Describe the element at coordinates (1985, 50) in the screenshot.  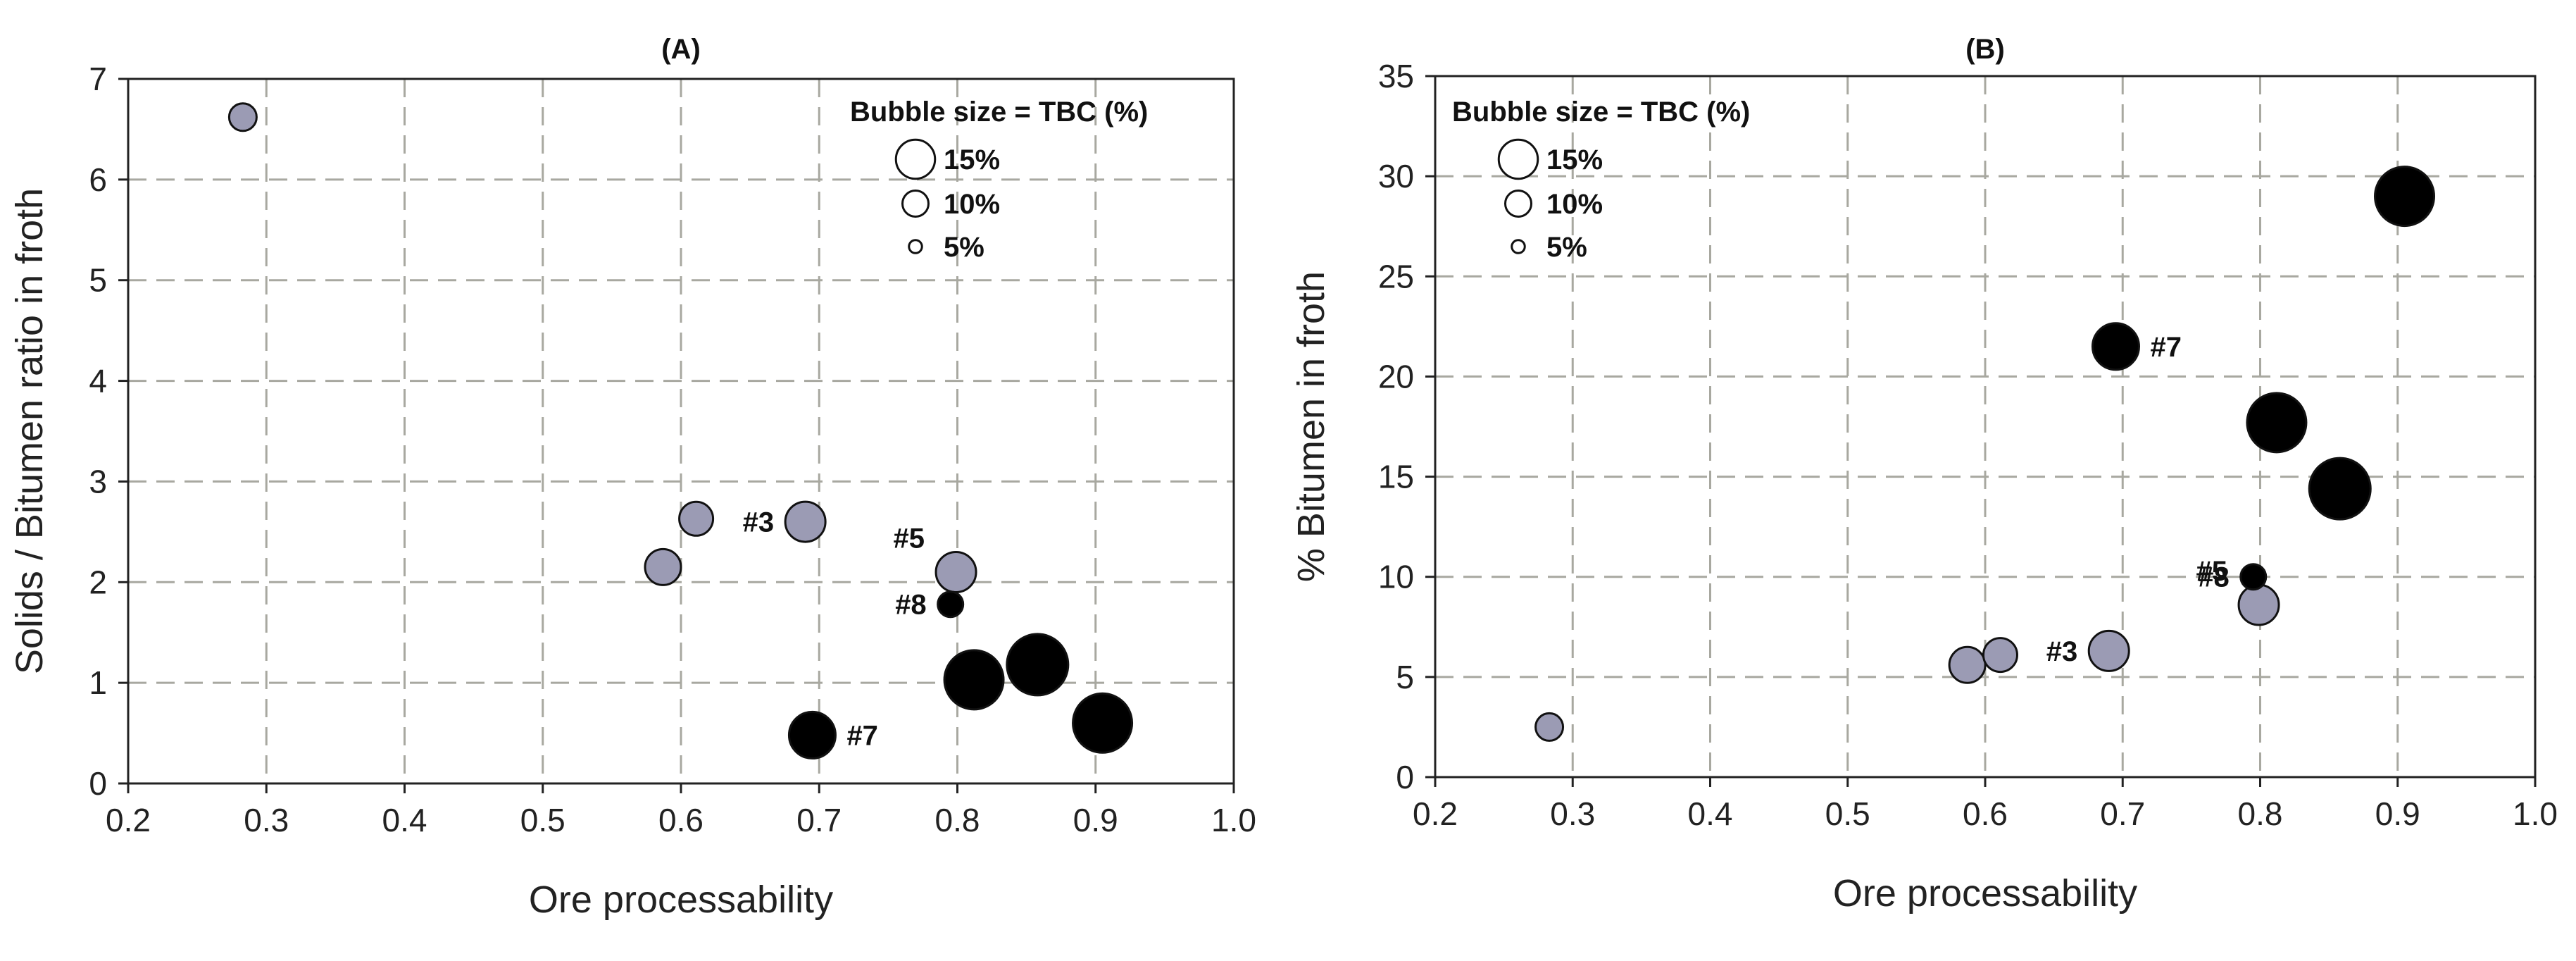
I see `panel-title: (B)` at that location.